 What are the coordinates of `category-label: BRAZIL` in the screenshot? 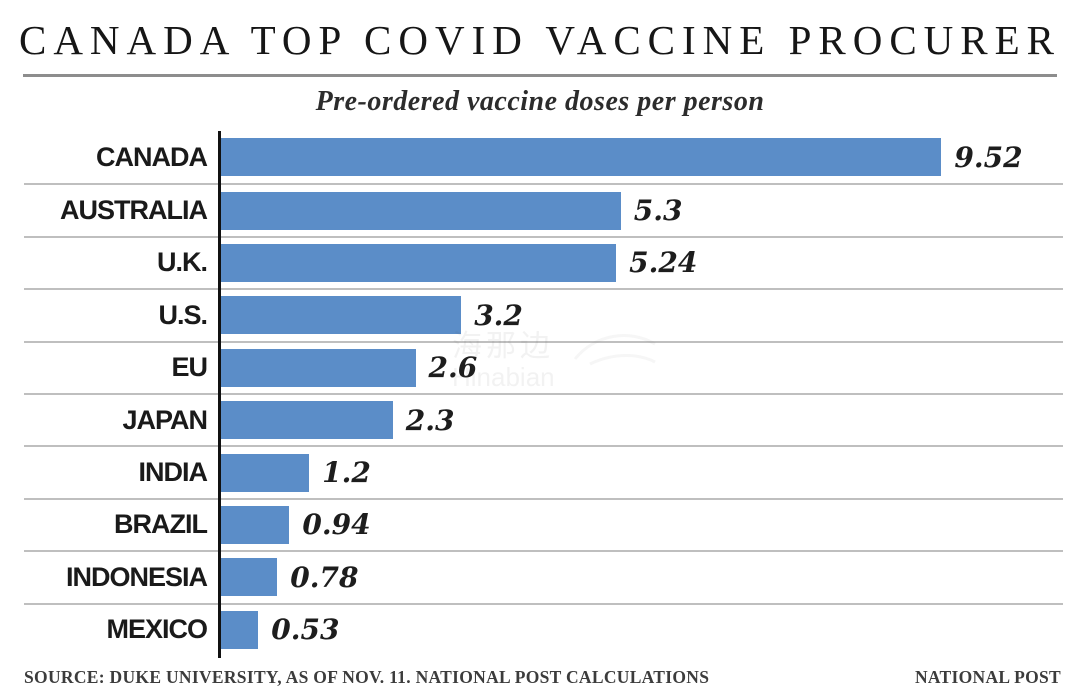 It's located at (161, 524).